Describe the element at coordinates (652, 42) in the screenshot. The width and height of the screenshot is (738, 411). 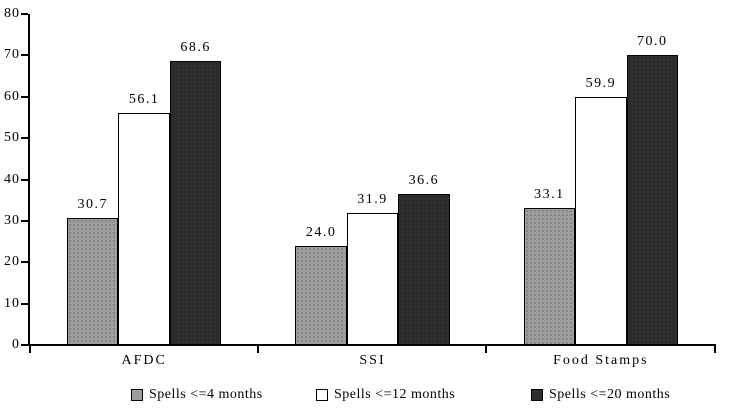
I see `bar-value-label: 70.0` at that location.